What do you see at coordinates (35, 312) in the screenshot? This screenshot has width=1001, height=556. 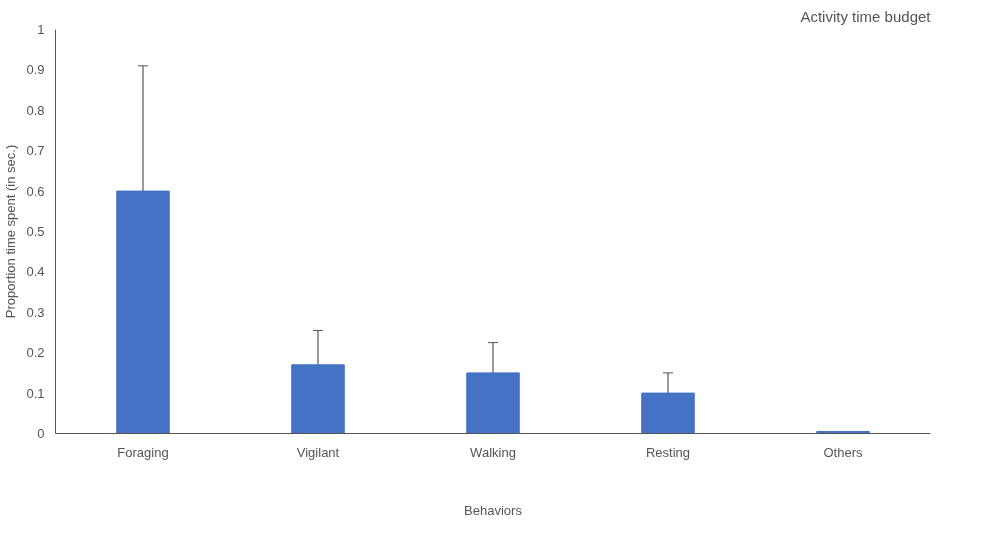 I see `y-tick-label: 0.3` at bounding box center [35, 312].